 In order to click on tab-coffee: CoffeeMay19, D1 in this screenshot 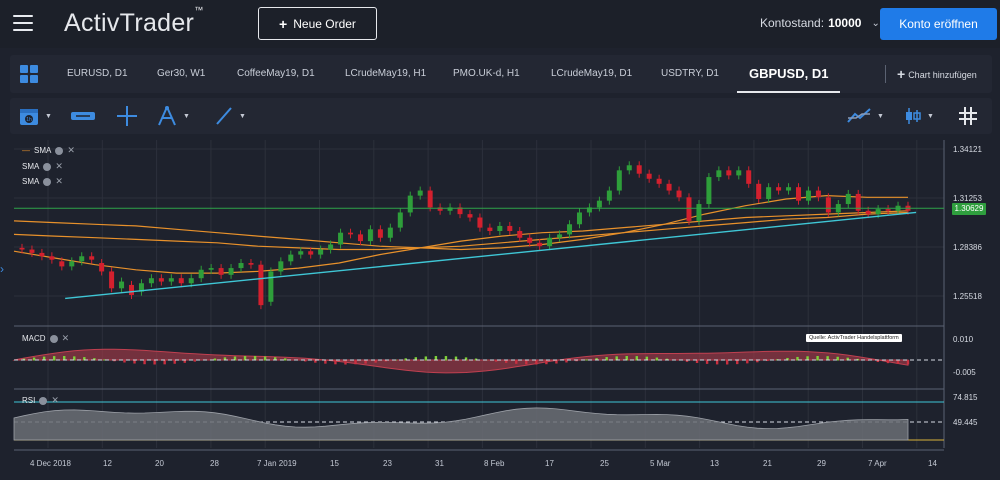, I will do `click(276, 73)`.